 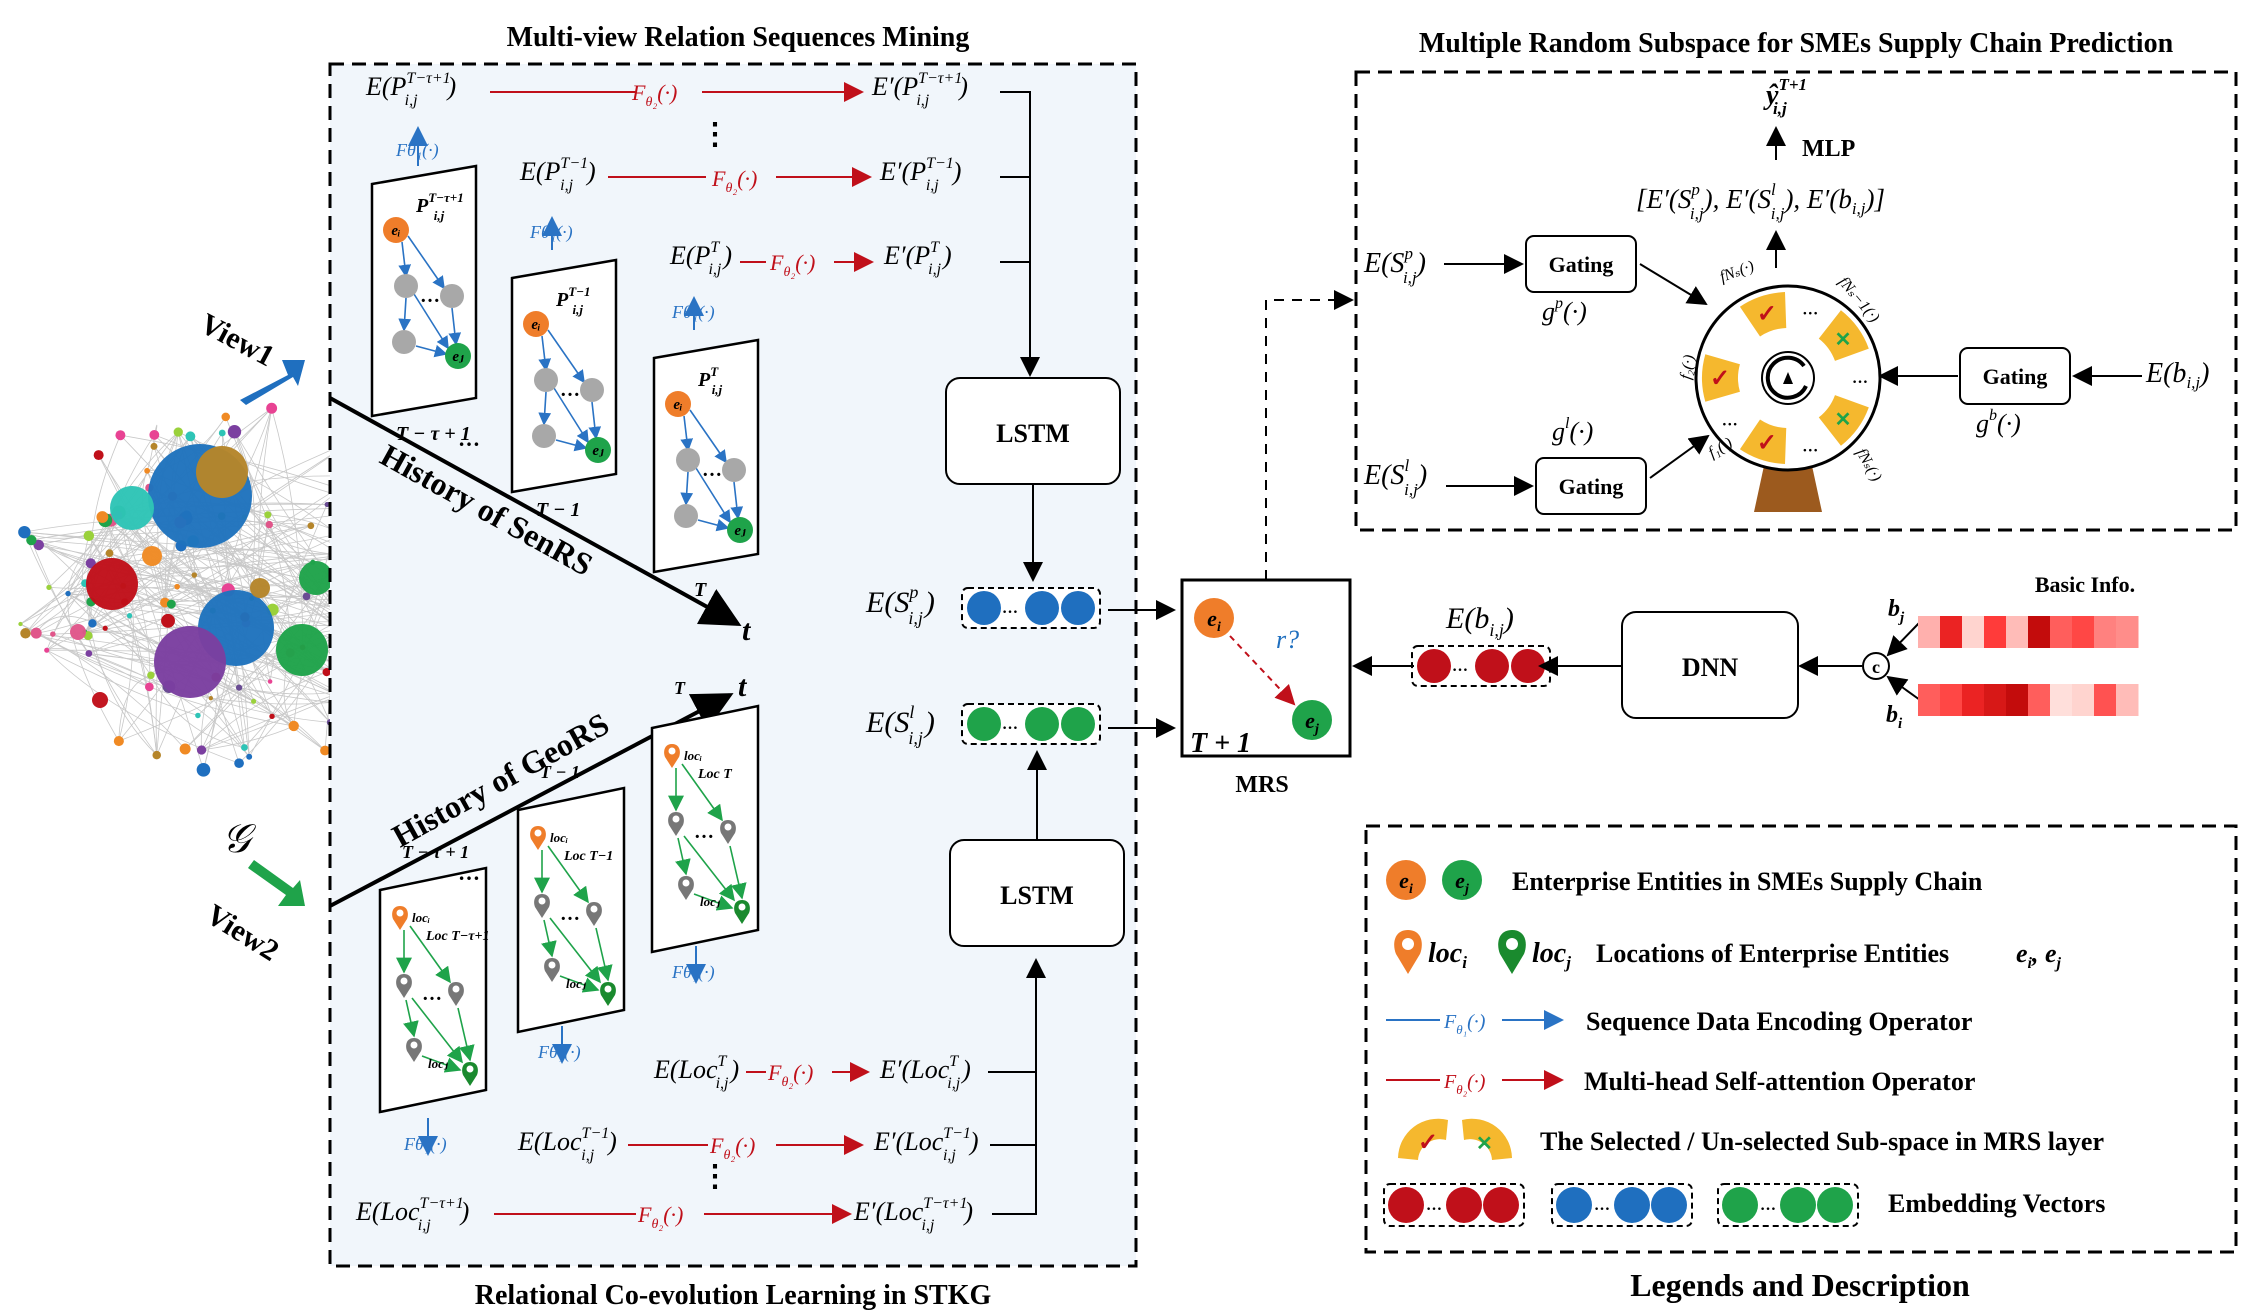 I want to click on gating-b-label: Gating, so click(x=2015, y=376).